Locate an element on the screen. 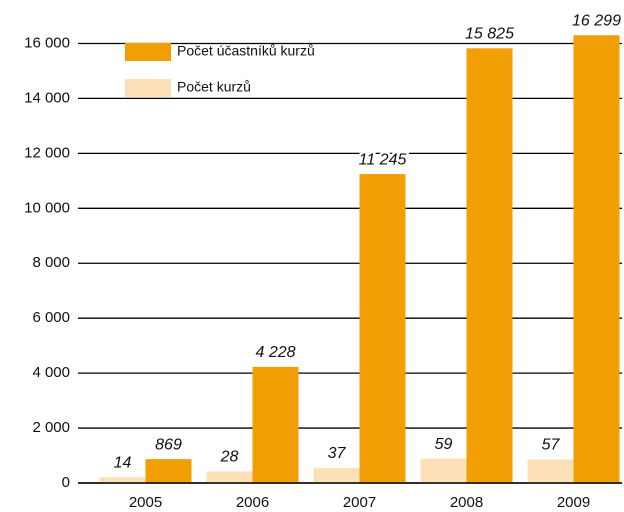  x-tick-label: 2006 is located at coordinates (252, 502).